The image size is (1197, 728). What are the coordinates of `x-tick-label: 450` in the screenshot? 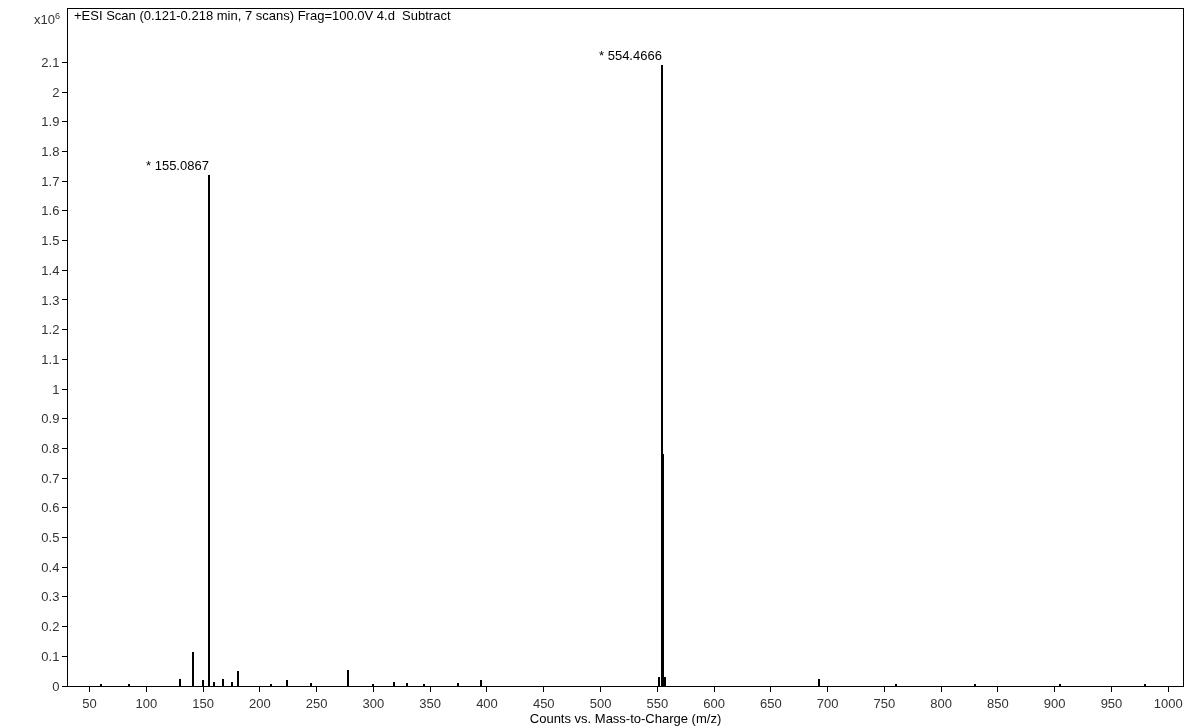 It's located at (543, 703).